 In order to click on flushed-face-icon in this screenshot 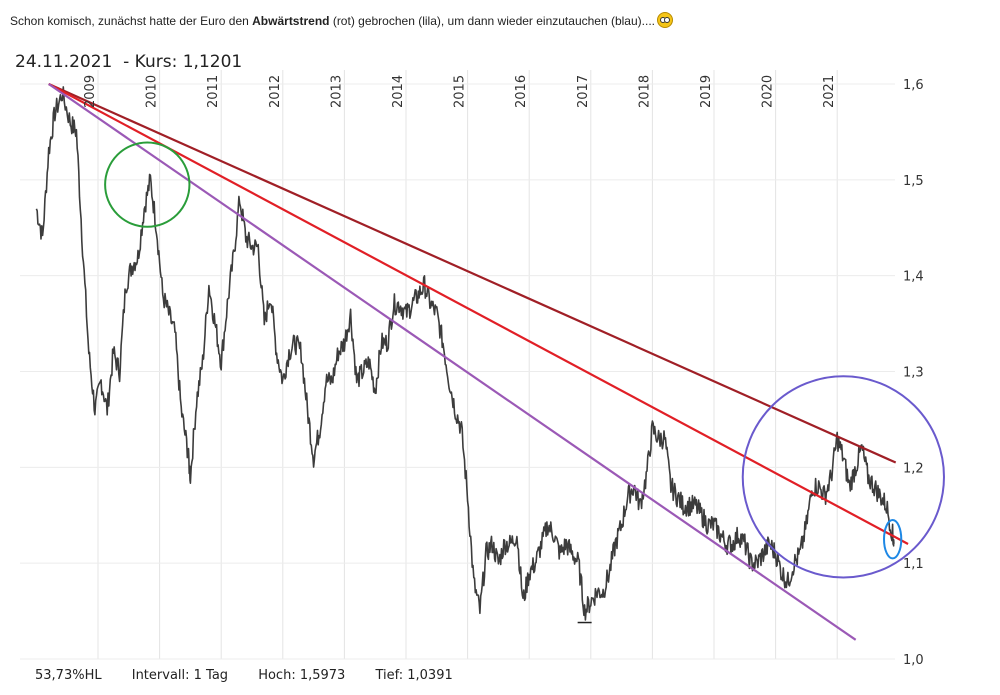, I will do `click(664, 20)`.